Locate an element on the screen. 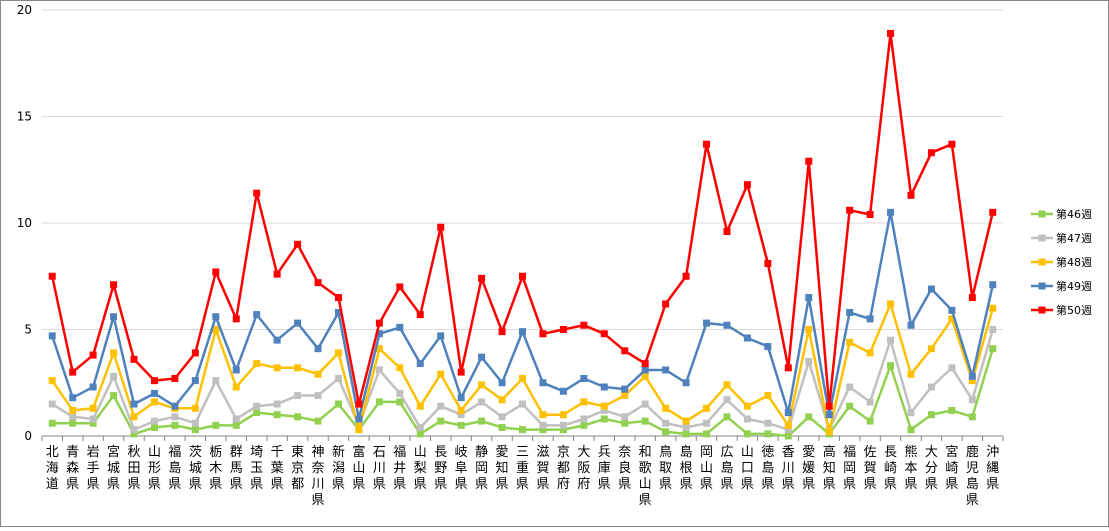  legend-label: 第46週 is located at coordinates (1074, 214).